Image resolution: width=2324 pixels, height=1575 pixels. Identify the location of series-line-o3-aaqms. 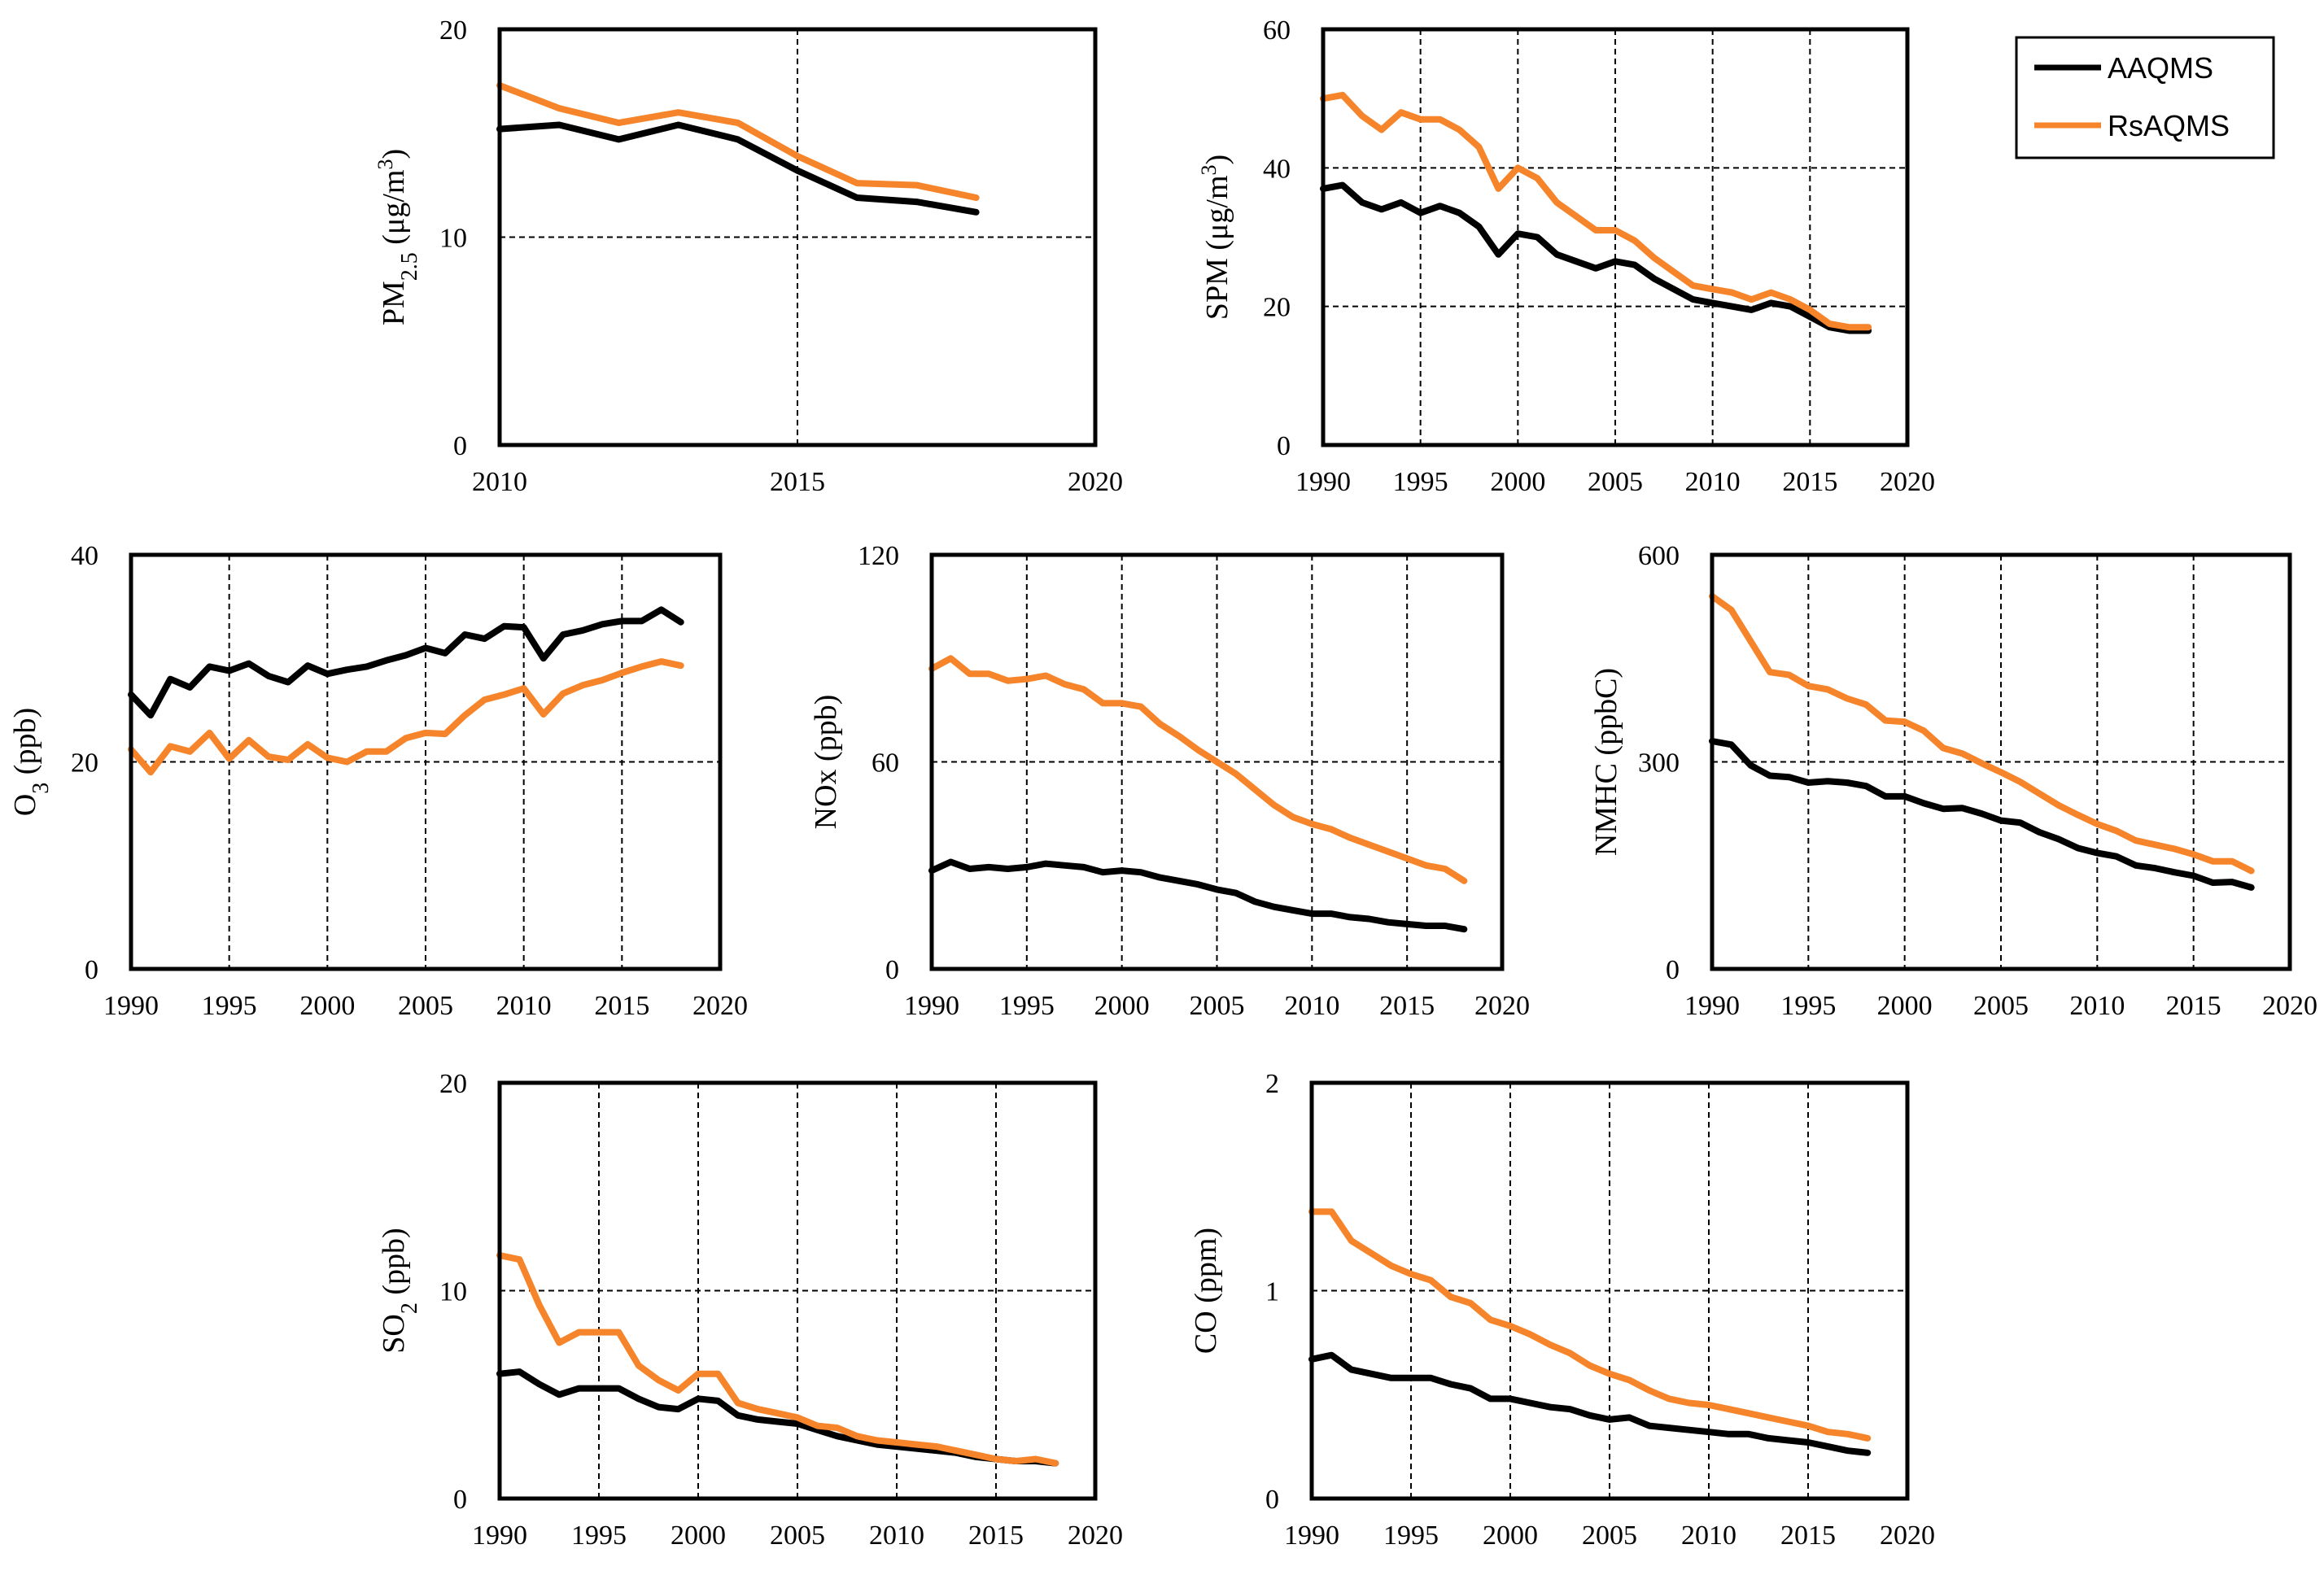
(406, 662).